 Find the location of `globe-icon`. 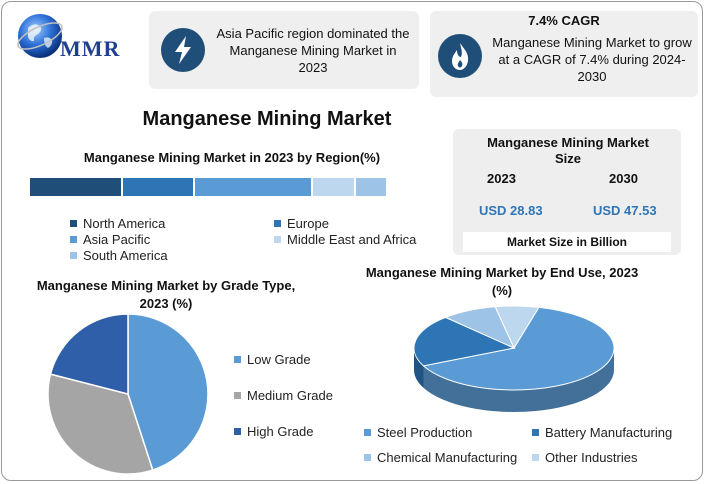

globe-icon is located at coordinates (40, 36).